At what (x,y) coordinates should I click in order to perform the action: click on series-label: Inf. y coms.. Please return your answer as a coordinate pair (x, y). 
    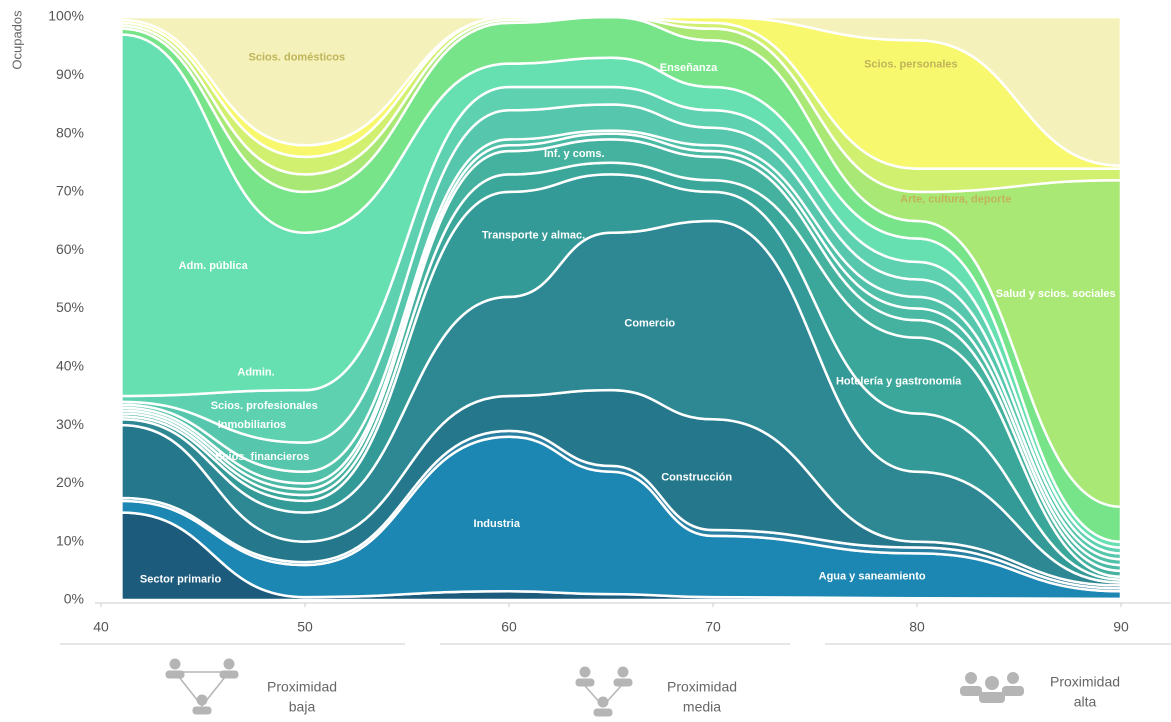
    Looking at the image, I should click on (574, 154).